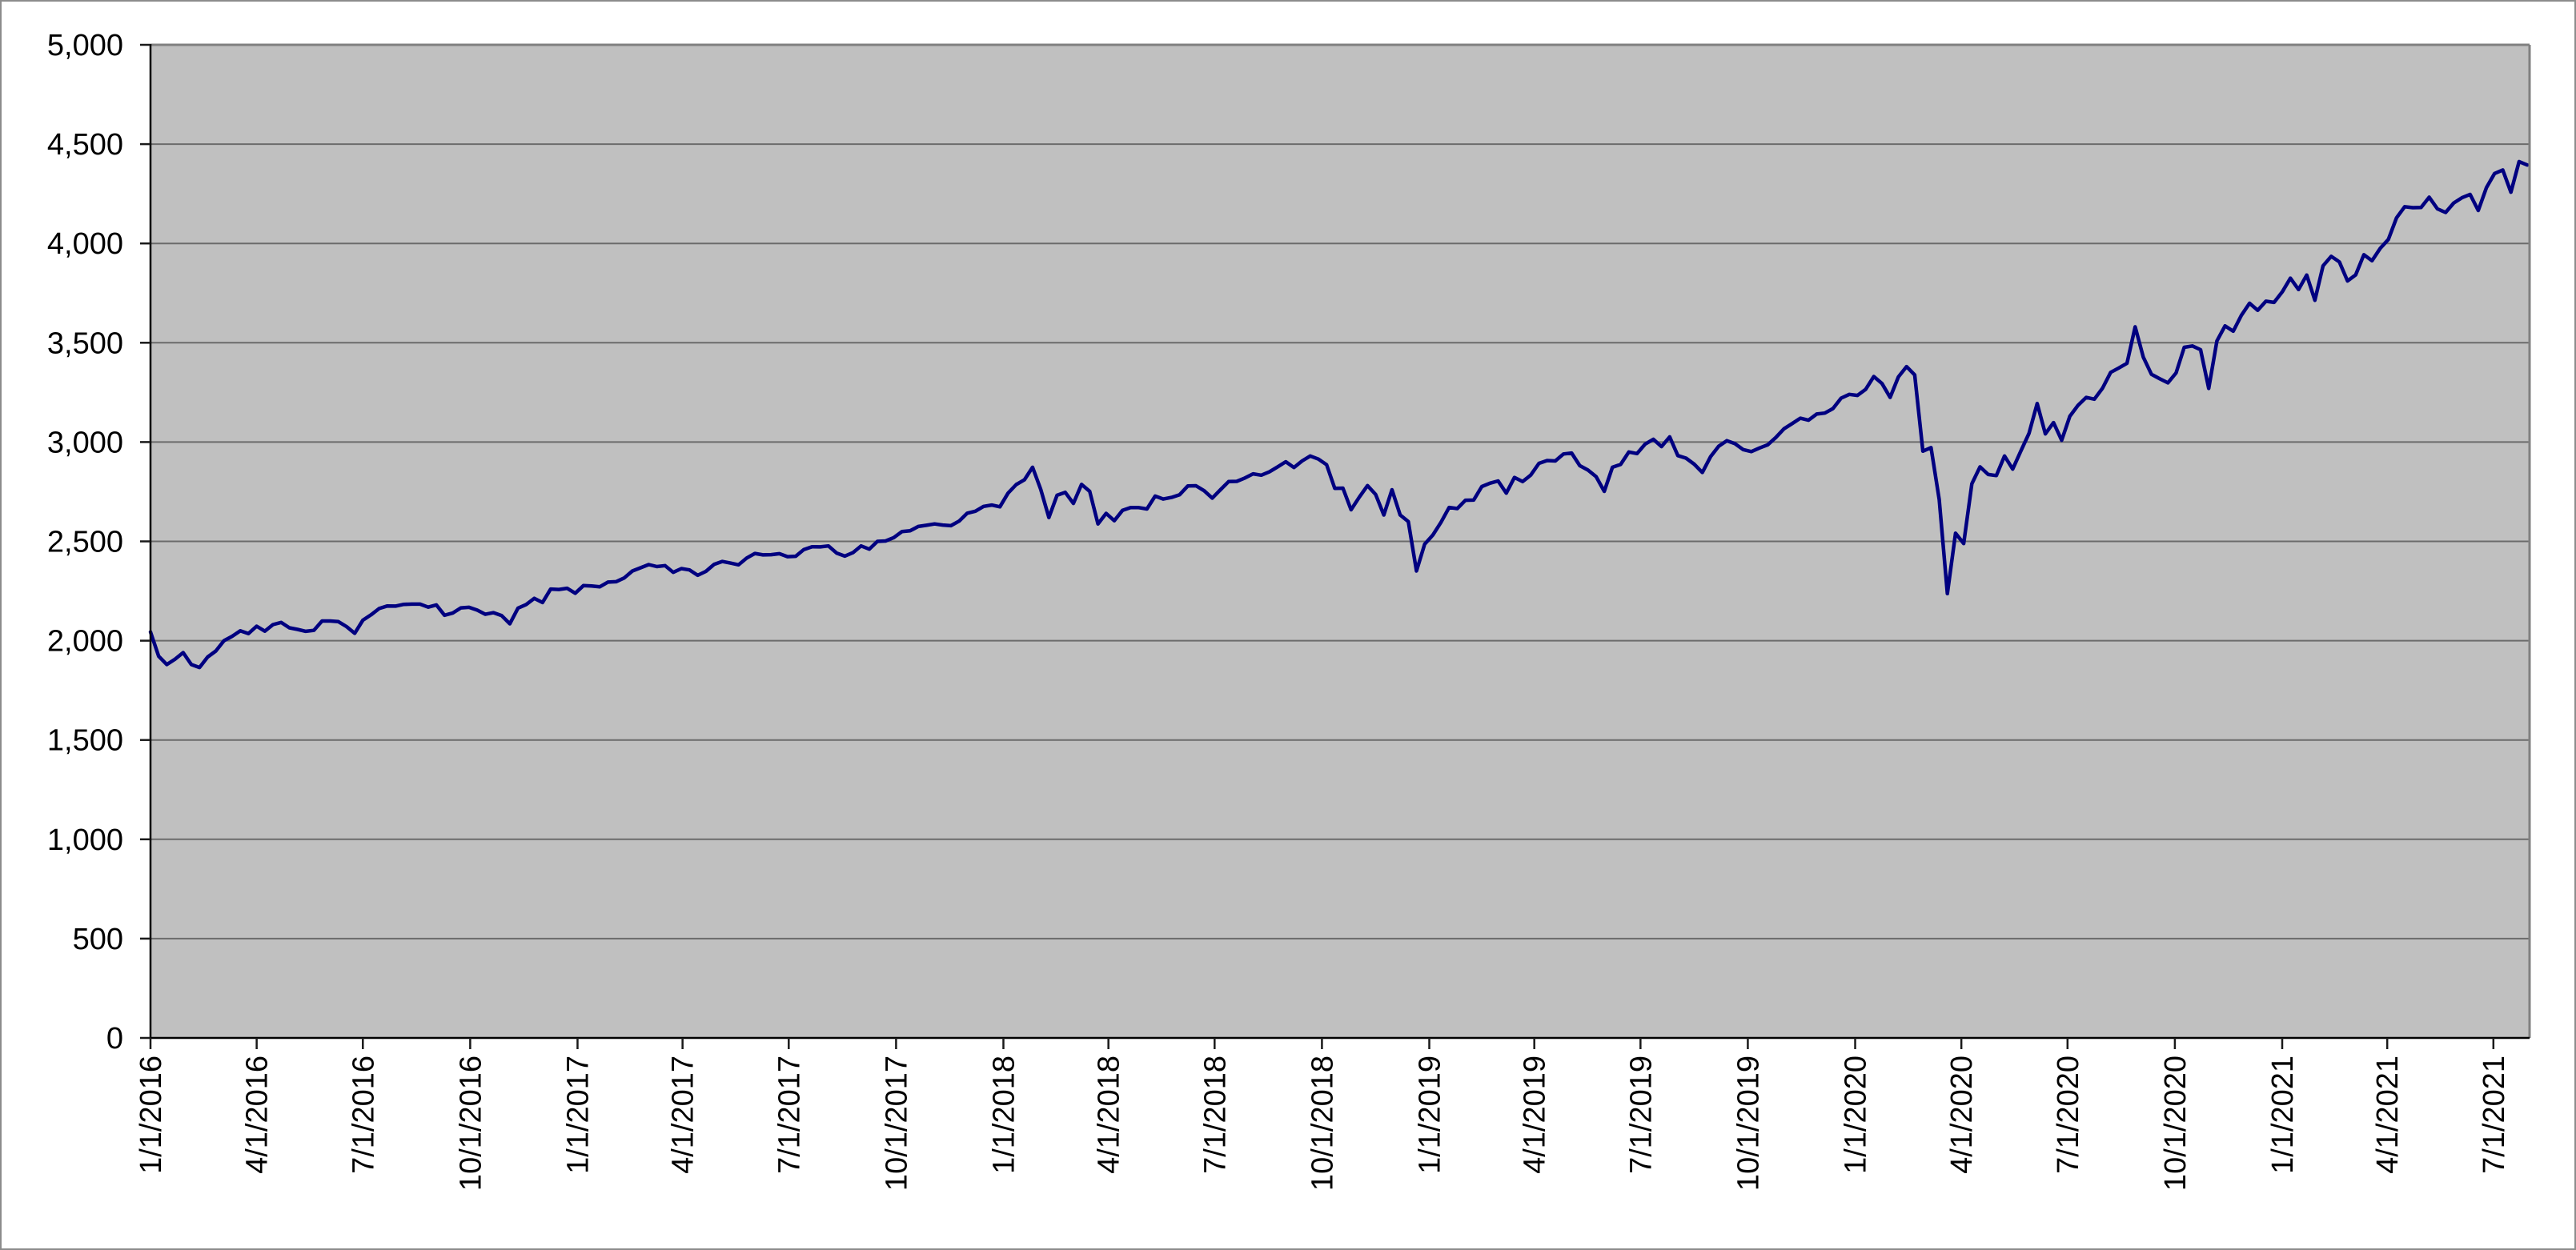 The height and width of the screenshot is (1250, 2576). Describe the element at coordinates (471, 1123) in the screenshot. I see `x-tick-label: 10/1/2016` at that location.